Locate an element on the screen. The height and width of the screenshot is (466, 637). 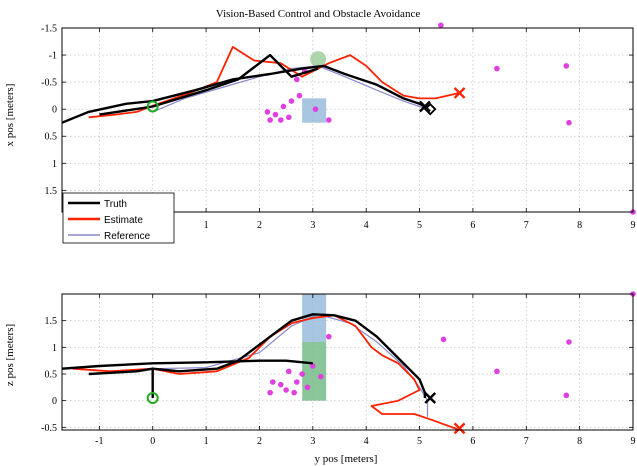
bottom-y-axis-label: z pos [meters] is located at coordinates (10, 355).